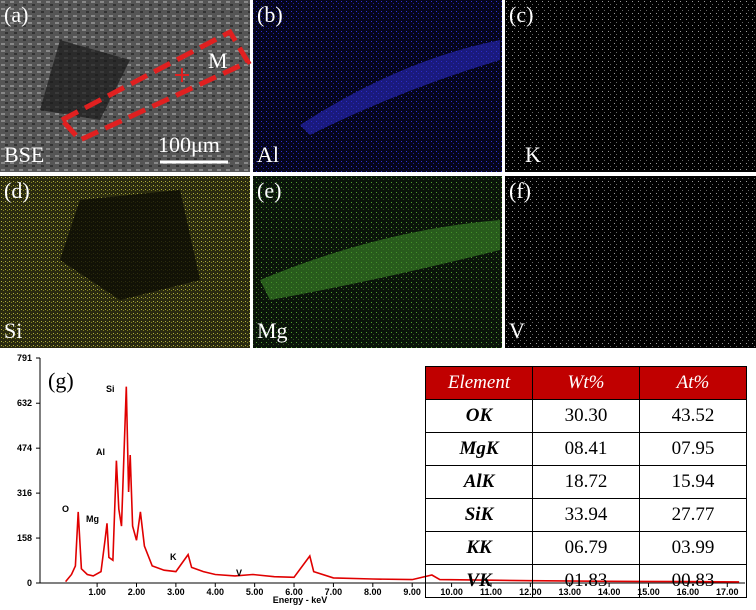  What do you see at coordinates (65, 509) in the screenshot?
I see `peak-label: O` at bounding box center [65, 509].